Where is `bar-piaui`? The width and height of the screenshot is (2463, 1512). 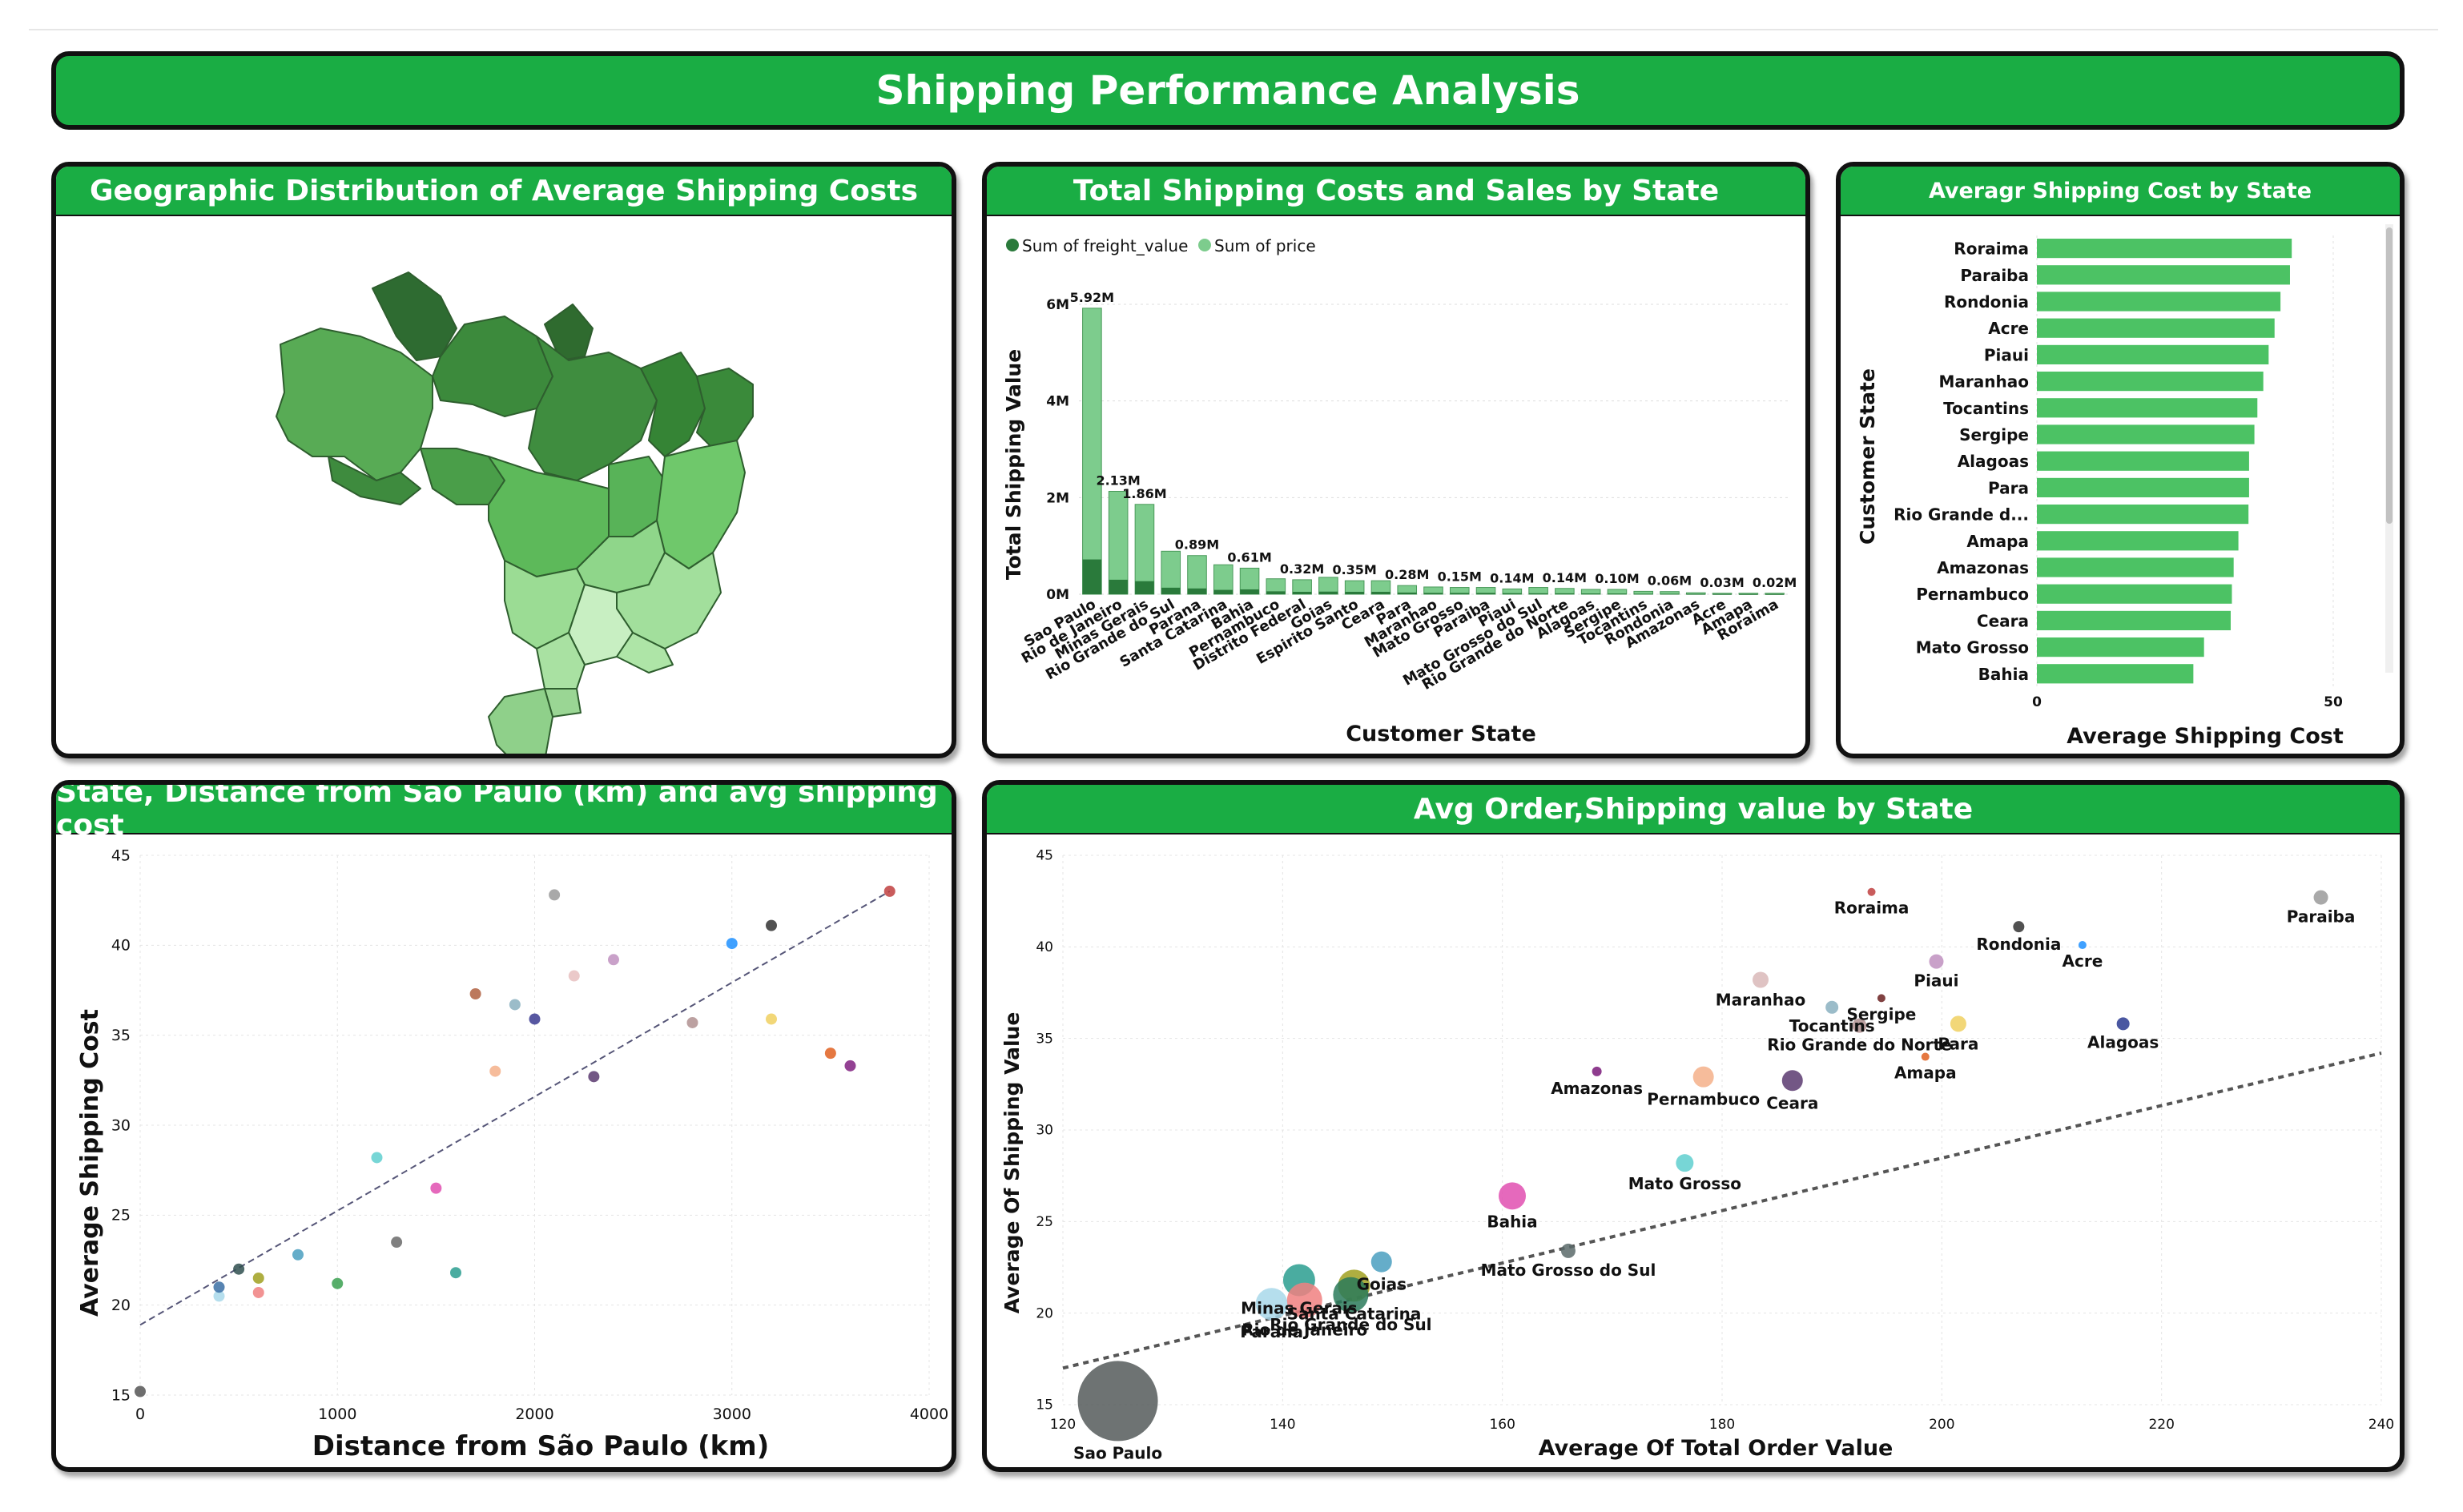 bar-piaui is located at coordinates (2153, 354).